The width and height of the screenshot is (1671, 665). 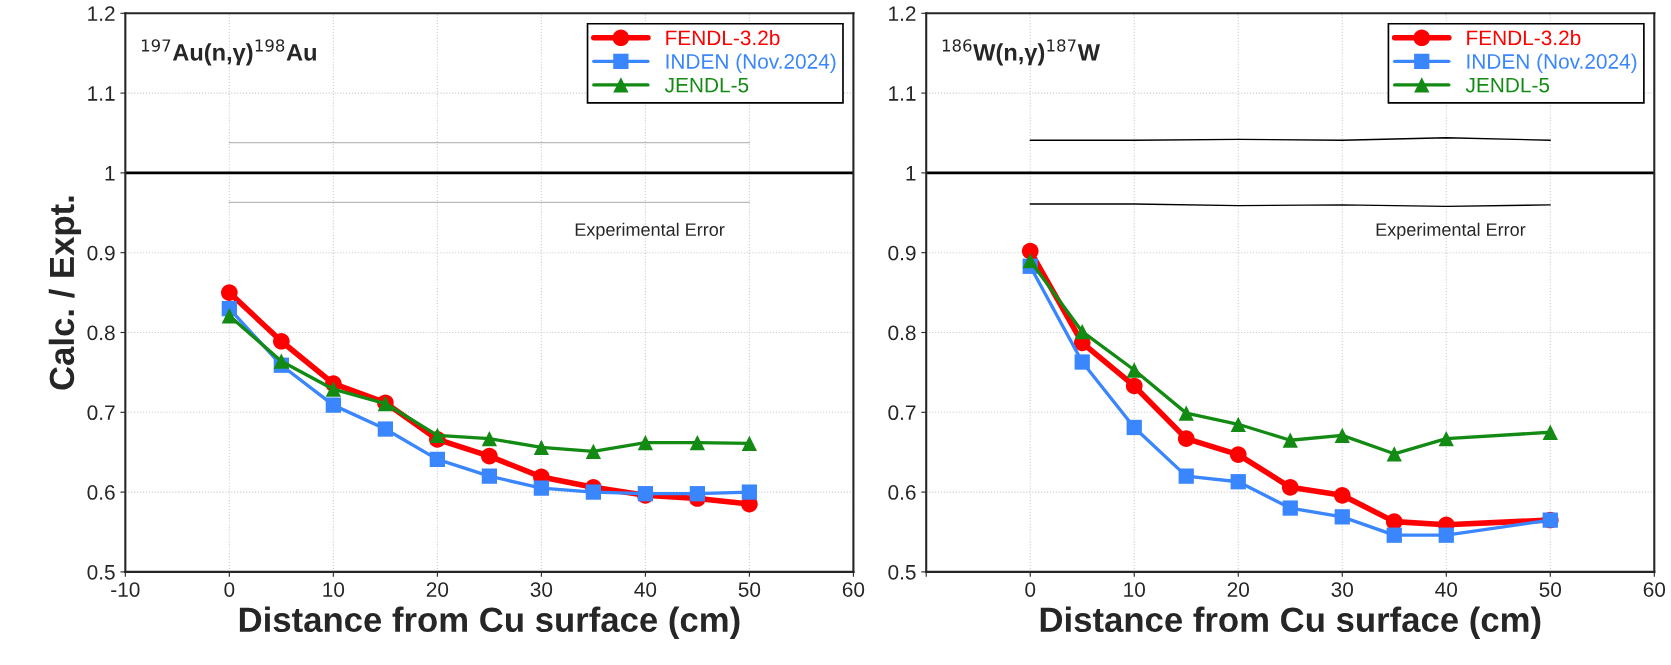 What do you see at coordinates (1021, 52) in the screenshot?
I see `text: $^{186}$W(n,γ)$^{187}$W` at bounding box center [1021, 52].